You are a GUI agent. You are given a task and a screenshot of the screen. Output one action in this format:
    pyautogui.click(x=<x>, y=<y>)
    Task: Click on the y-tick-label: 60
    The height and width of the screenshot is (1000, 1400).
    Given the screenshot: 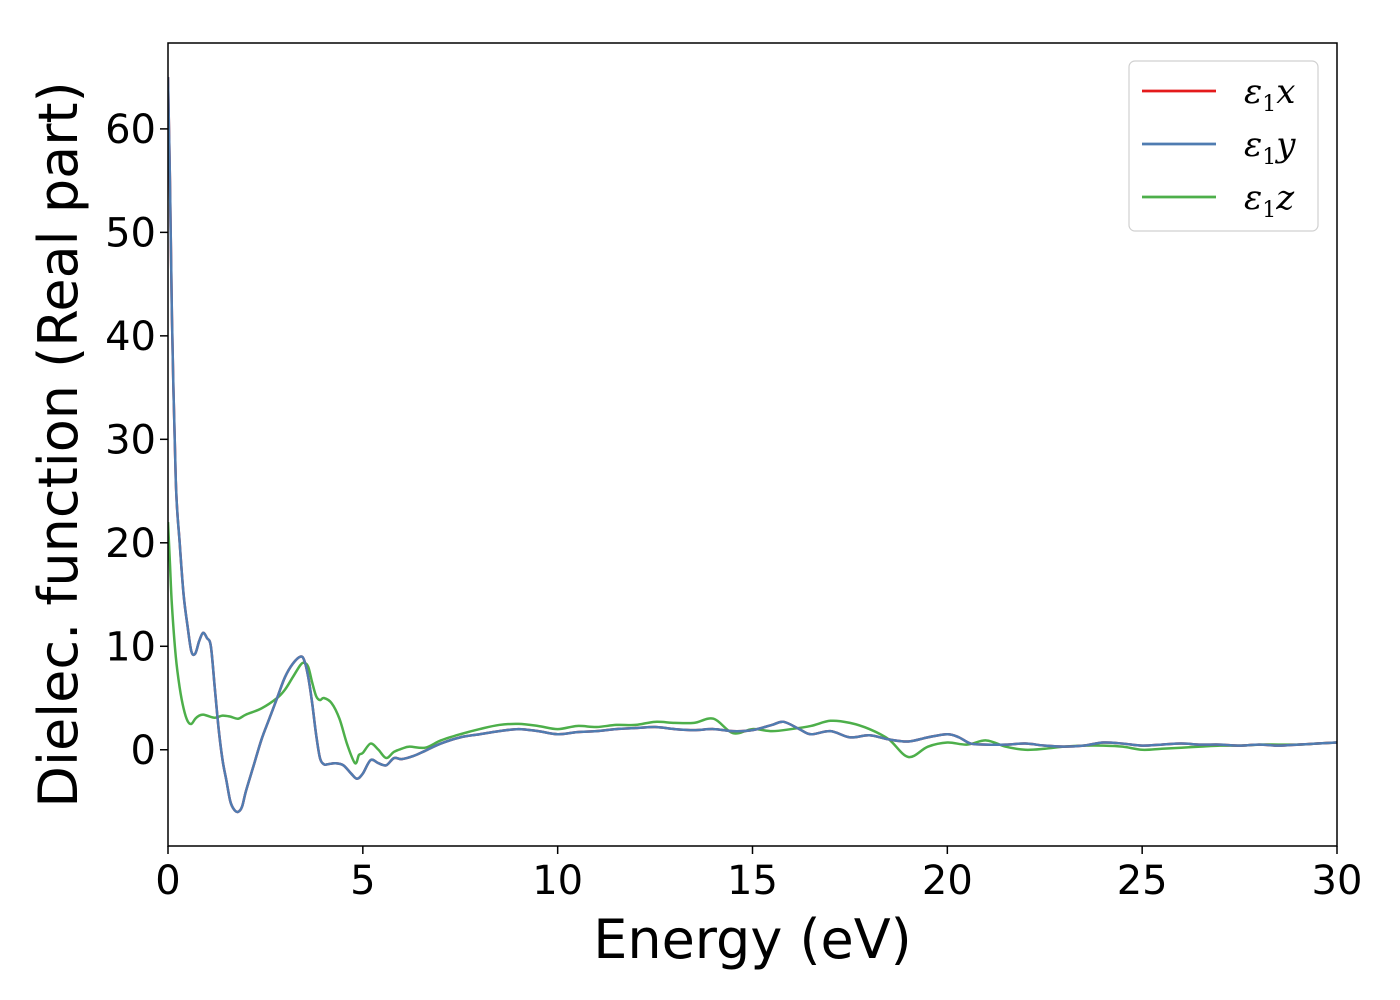 What is the action you would take?
    pyautogui.click(x=130, y=130)
    